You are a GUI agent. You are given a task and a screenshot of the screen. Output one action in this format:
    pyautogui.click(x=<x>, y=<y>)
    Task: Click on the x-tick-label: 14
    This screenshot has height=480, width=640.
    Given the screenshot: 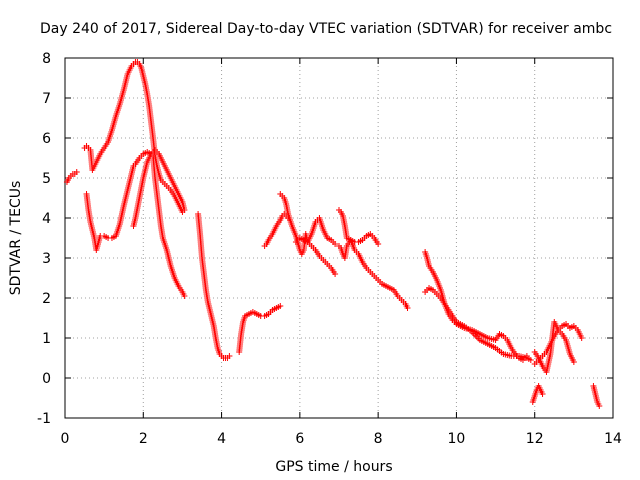 What is the action you would take?
    pyautogui.click(x=613, y=439)
    